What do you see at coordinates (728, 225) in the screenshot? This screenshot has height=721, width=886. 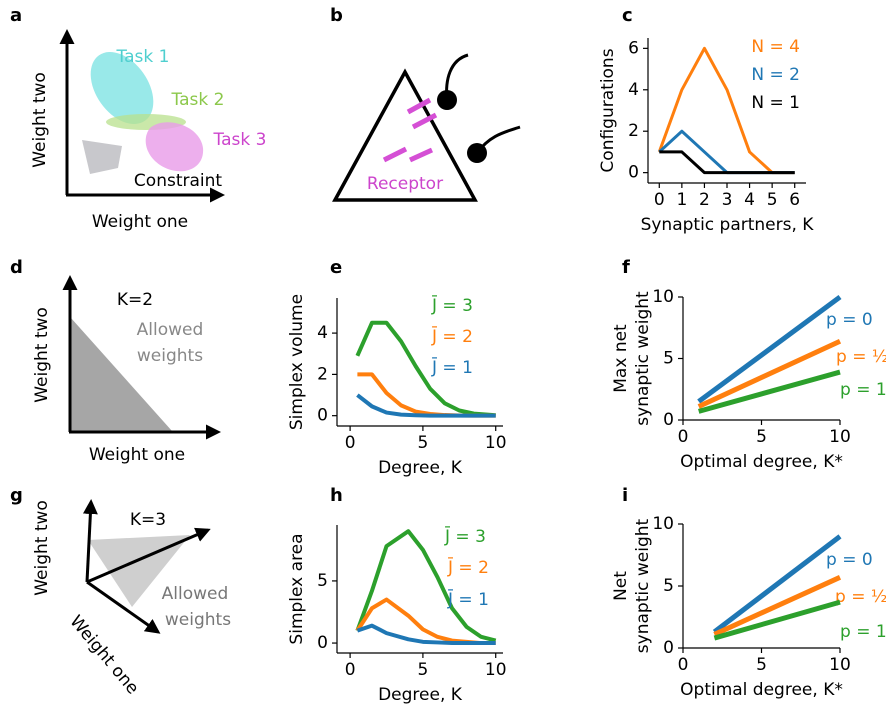 I see `x-axis-label: Synaptic partners, K` at bounding box center [728, 225].